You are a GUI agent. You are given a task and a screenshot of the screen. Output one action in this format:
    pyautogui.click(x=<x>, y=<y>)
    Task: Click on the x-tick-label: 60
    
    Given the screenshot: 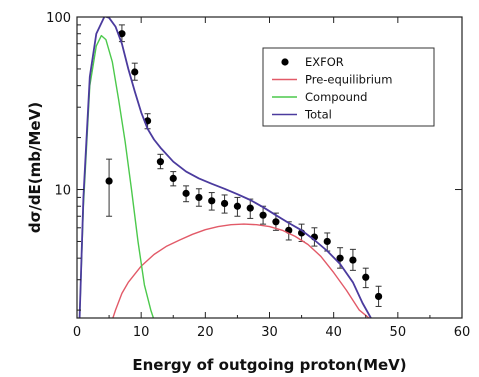 What is the action you would take?
    pyautogui.click(x=462, y=332)
    